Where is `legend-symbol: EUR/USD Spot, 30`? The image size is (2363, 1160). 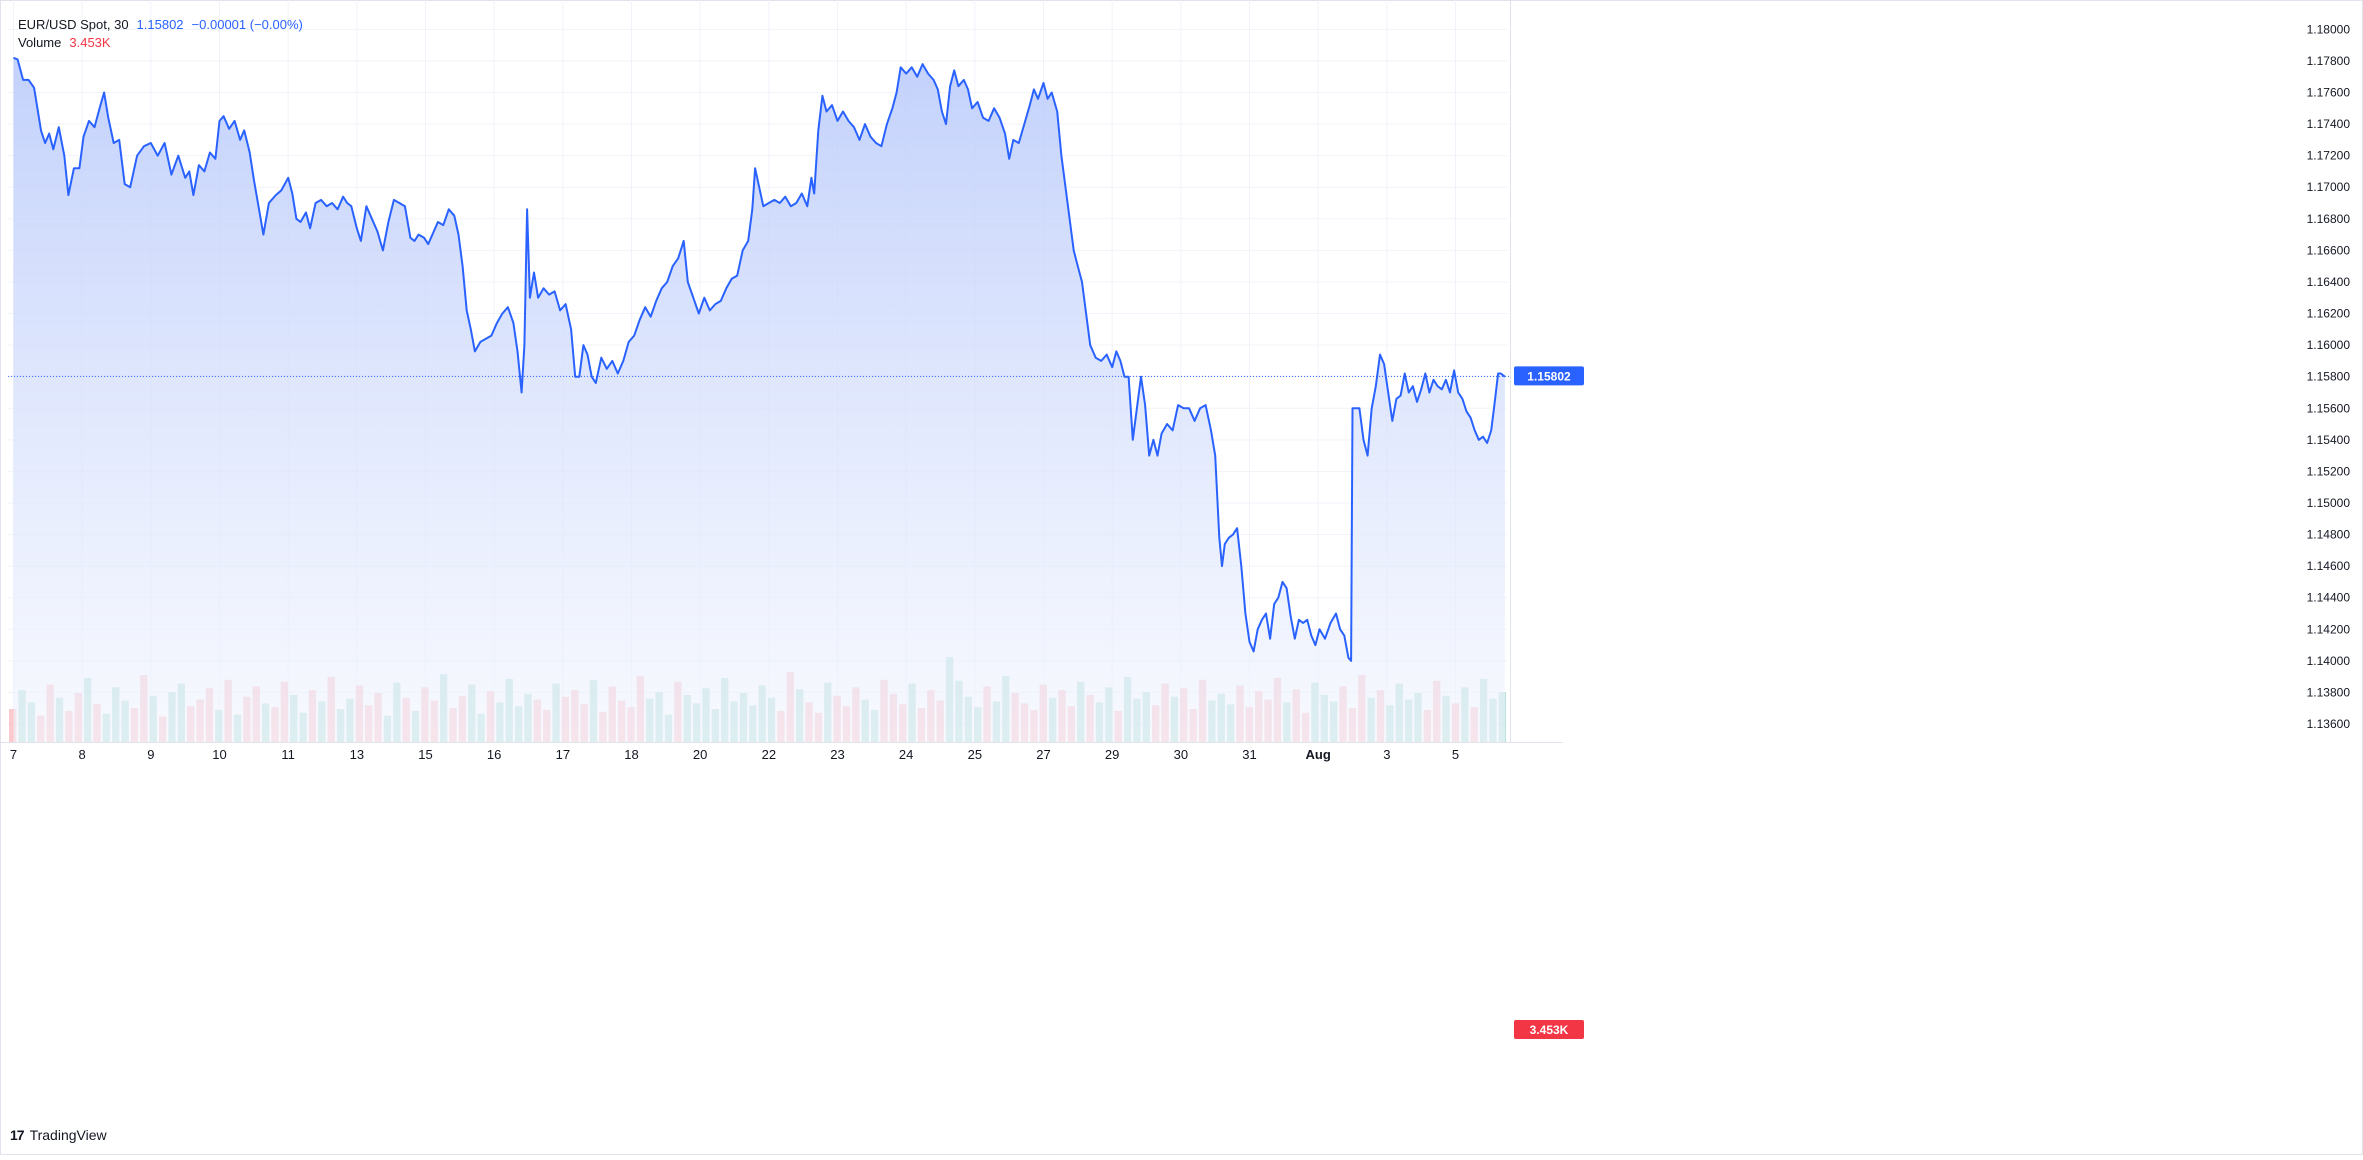
legend-symbol: EUR/USD Spot, 30 is located at coordinates (73, 24).